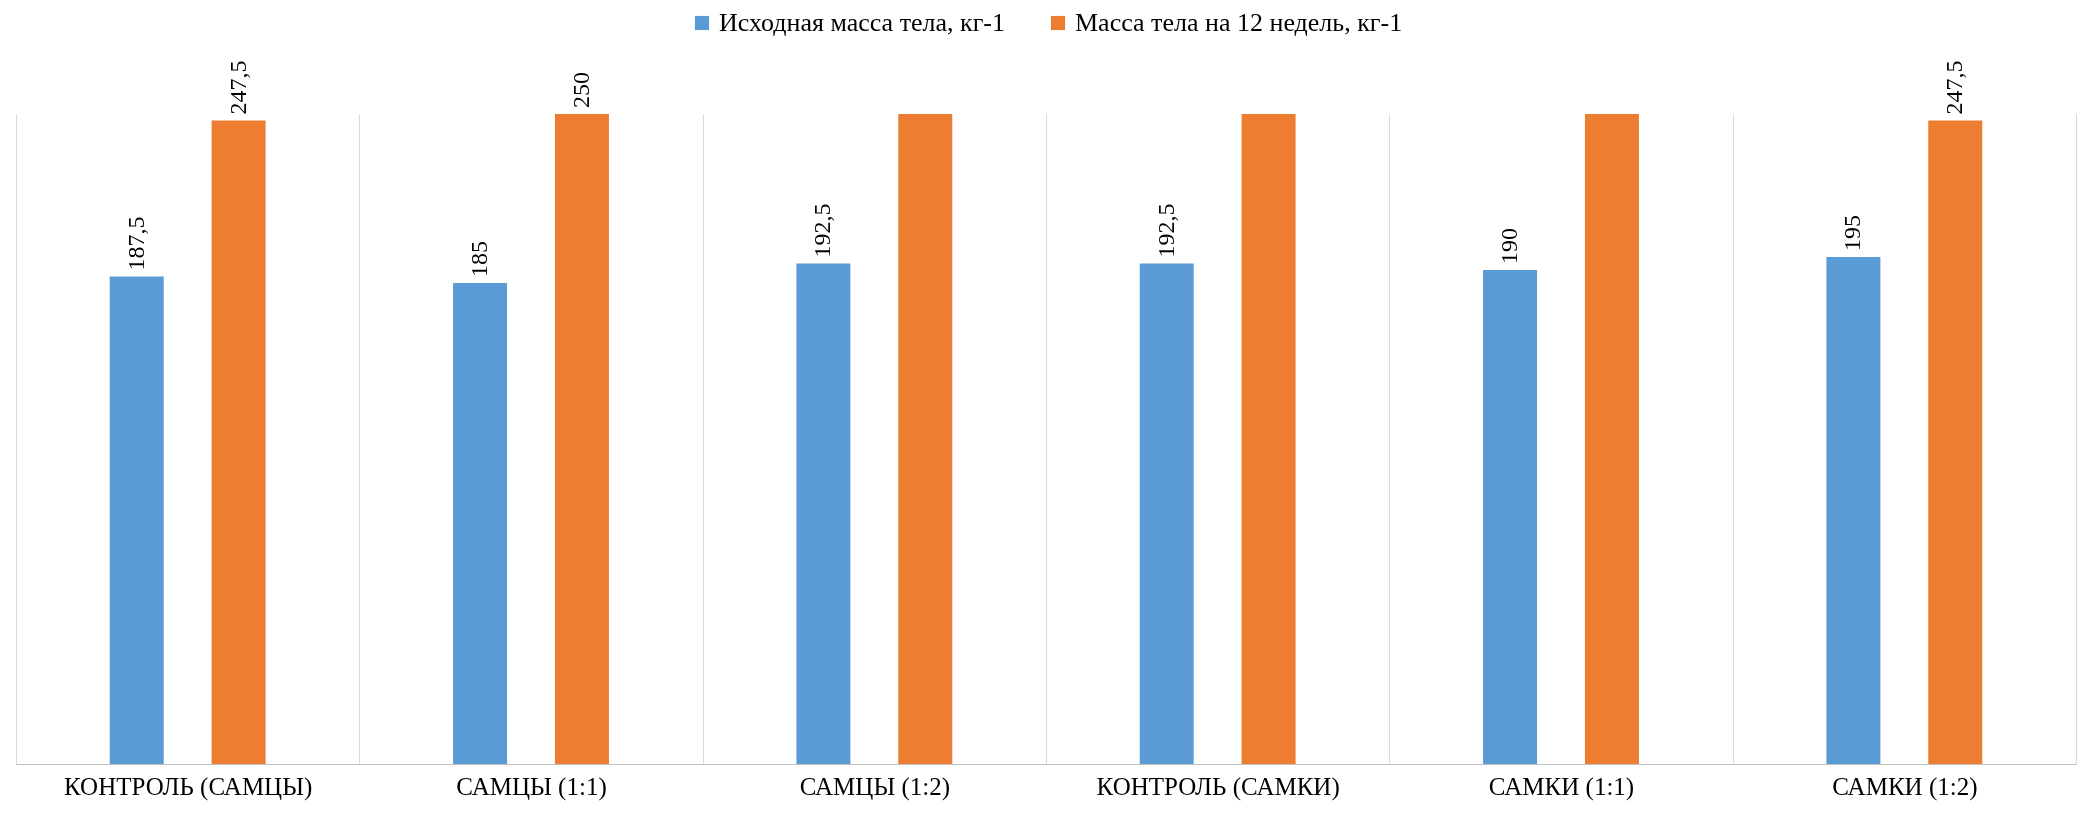 This screenshot has height=822, width=2094. I want to click on data-label: 185, so click(479, 259).